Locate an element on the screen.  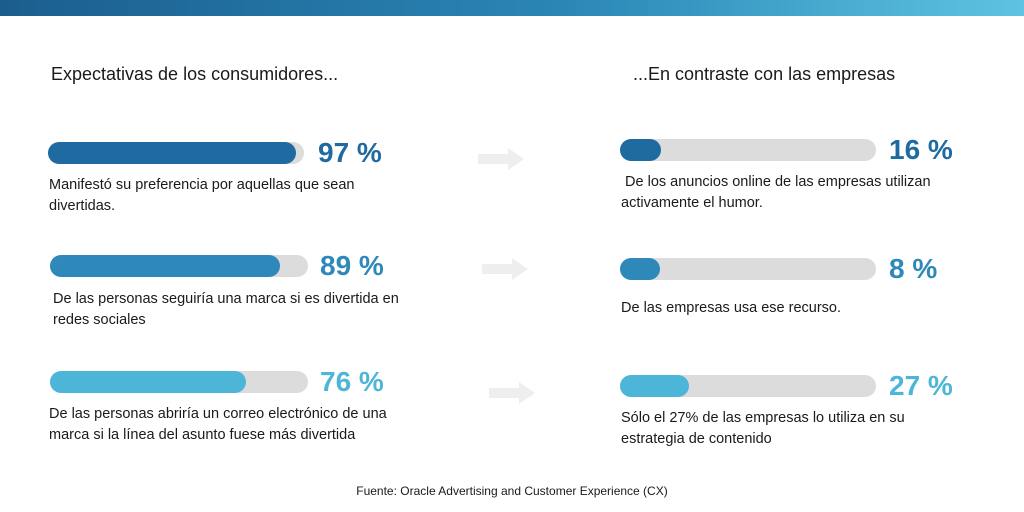
percent-value: 97 % is located at coordinates (350, 152).